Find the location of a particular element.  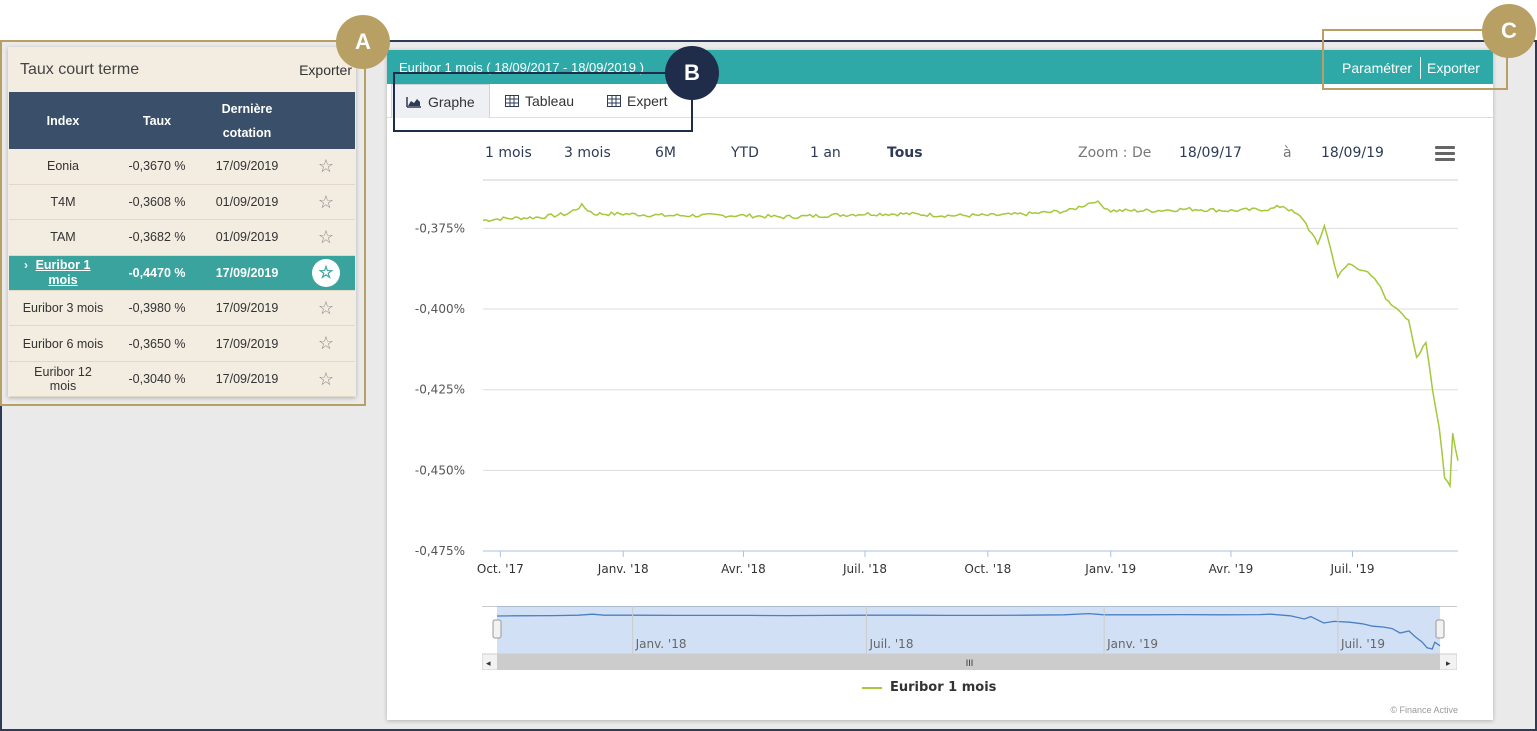

tab-graphe: Graphe is located at coordinates (440, 101).